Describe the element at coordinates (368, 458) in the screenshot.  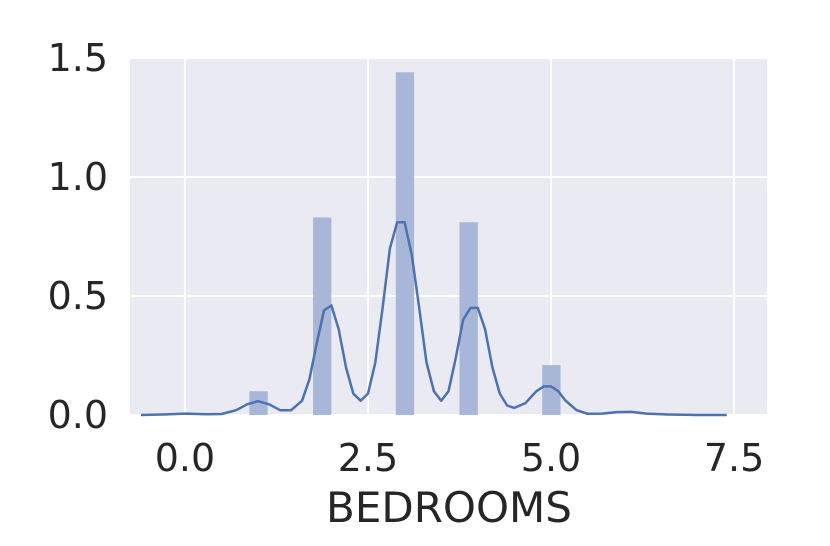
I see `x-tick-label-1: 2.5` at that location.